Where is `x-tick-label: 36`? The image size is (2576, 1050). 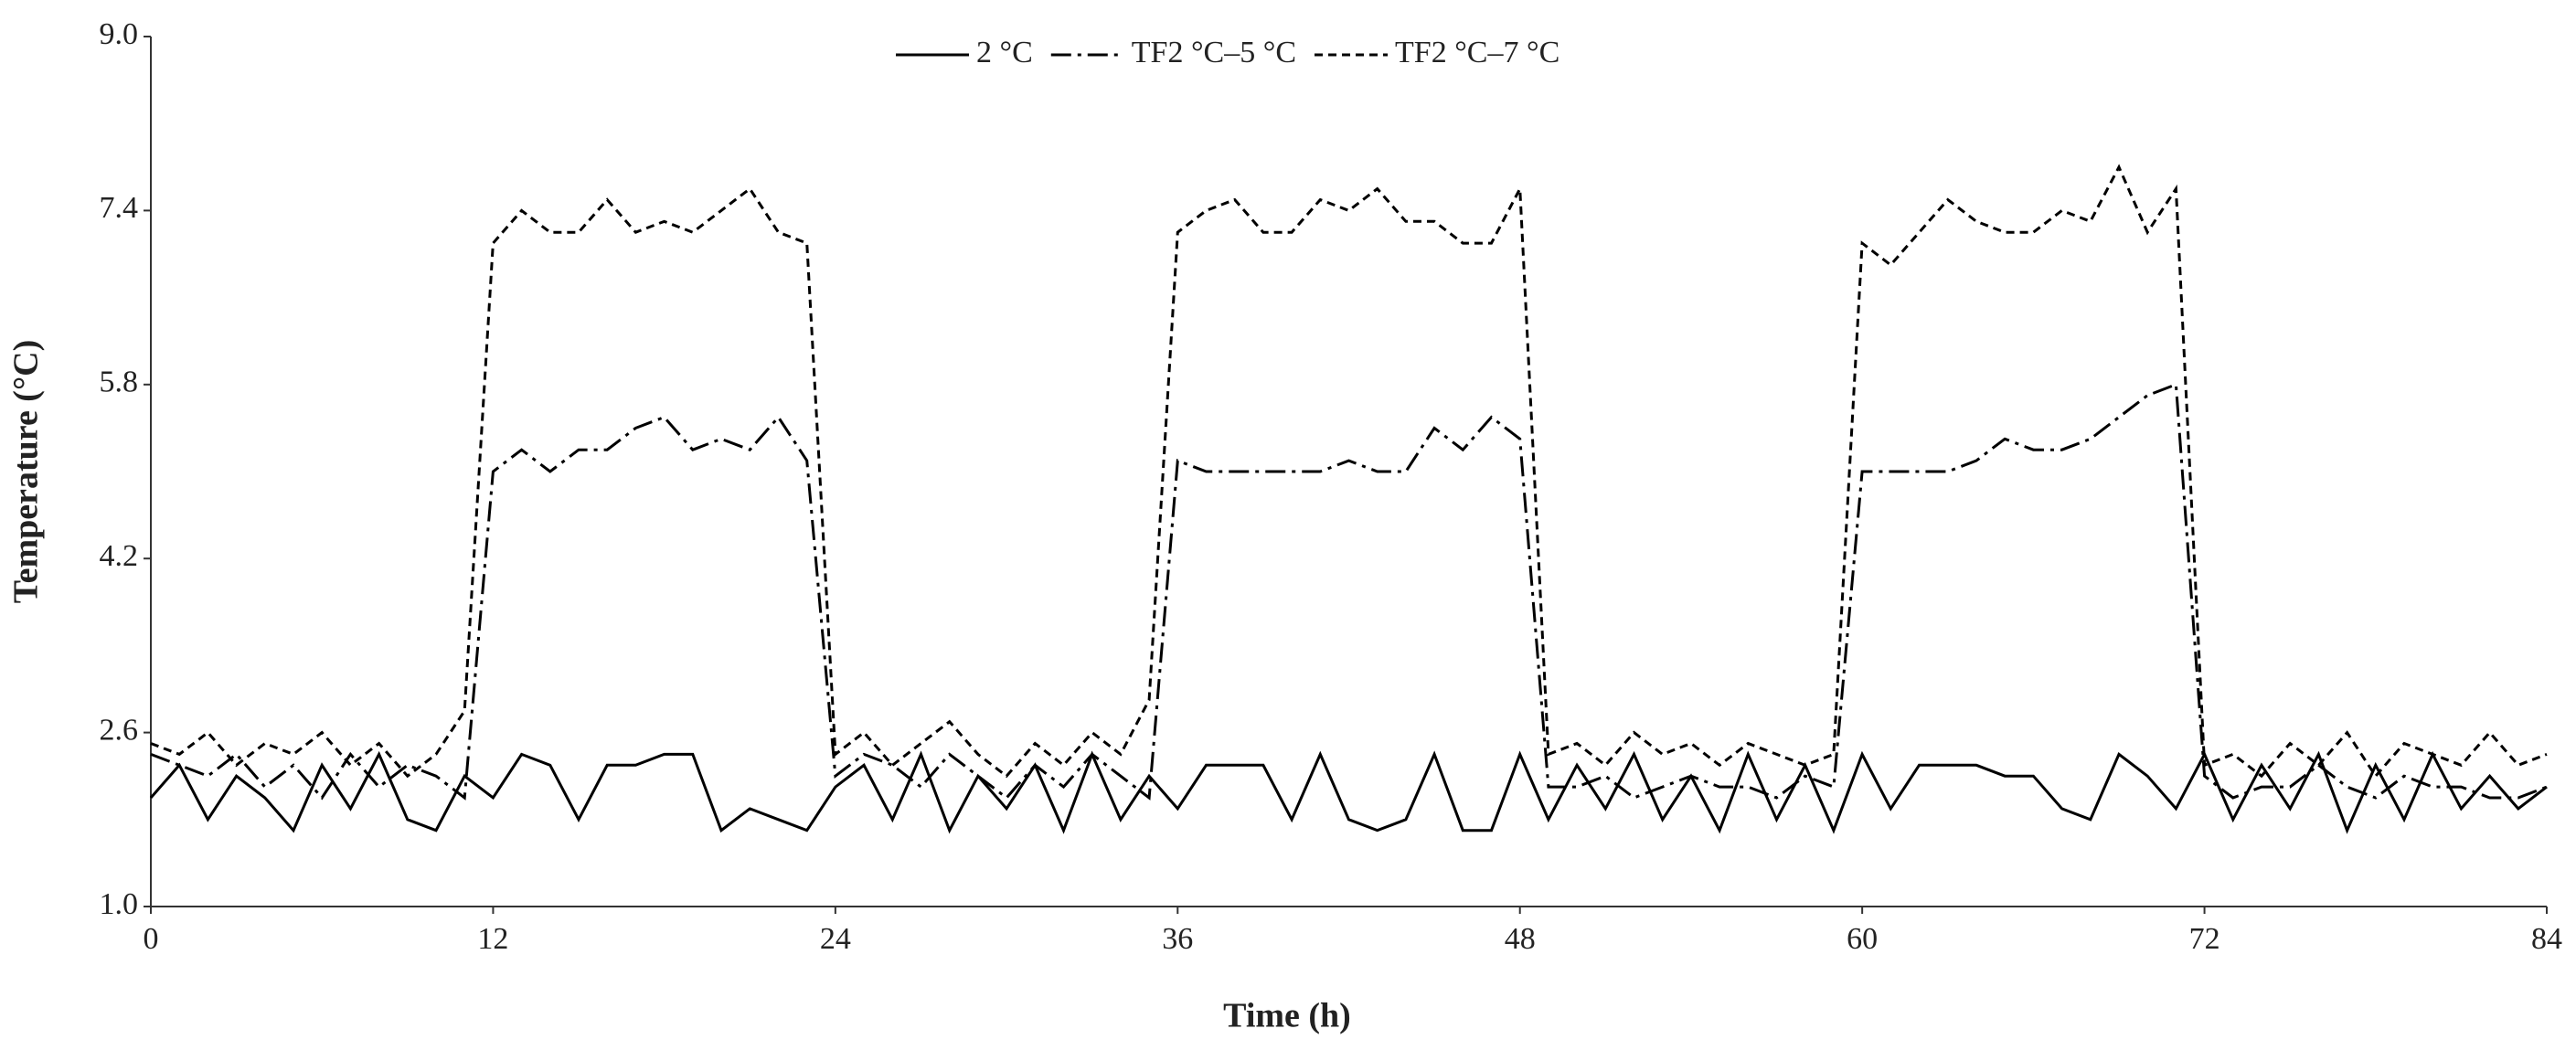 x-tick-label: 36 is located at coordinates (1177, 939).